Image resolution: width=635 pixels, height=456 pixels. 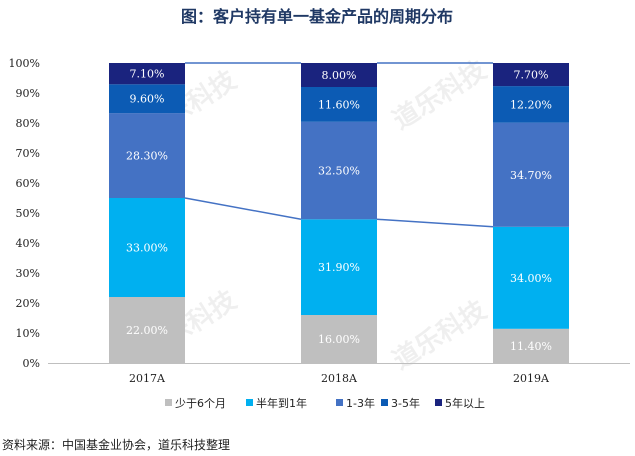 I want to click on x-tick-label: 2018A, so click(x=339, y=378).